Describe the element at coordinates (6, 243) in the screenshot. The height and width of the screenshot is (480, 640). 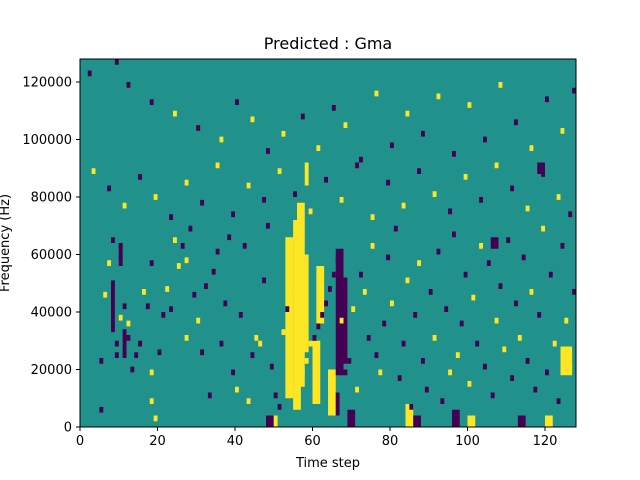
I see `y-axis-label: Frequency (Hz)` at that location.